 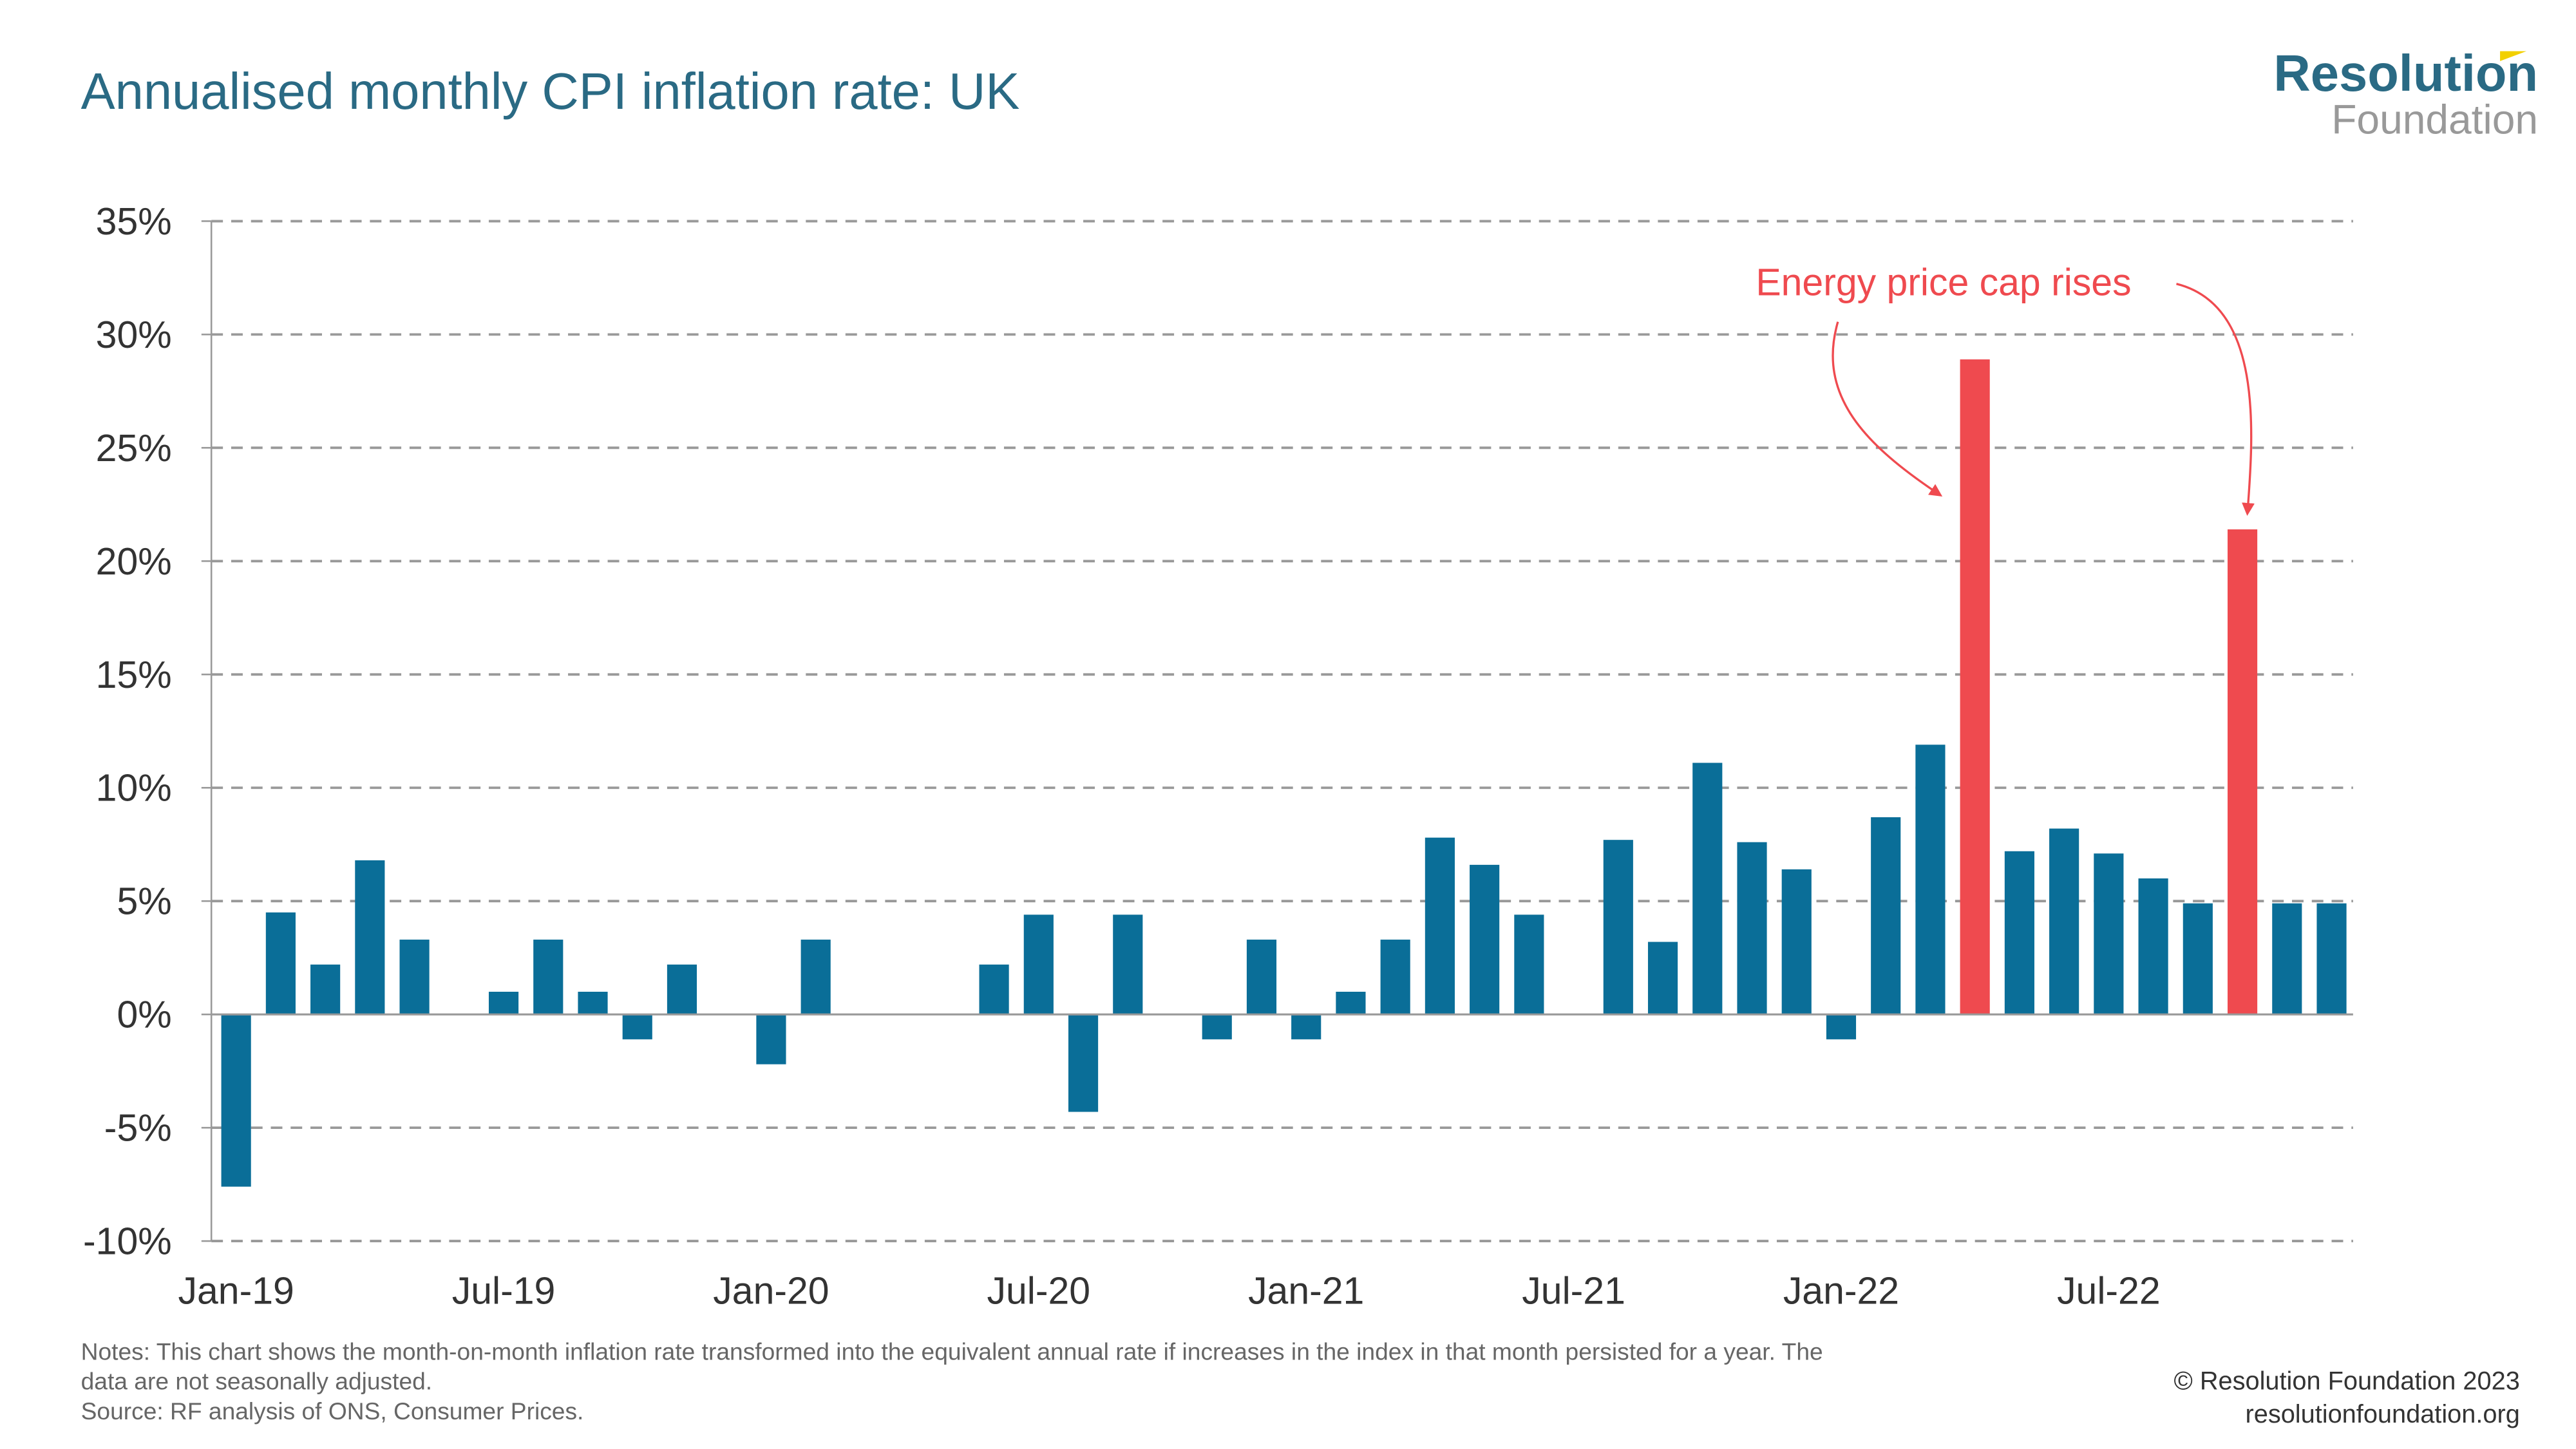 What do you see at coordinates (2514, 56) in the screenshot?
I see `logo-accent` at bounding box center [2514, 56].